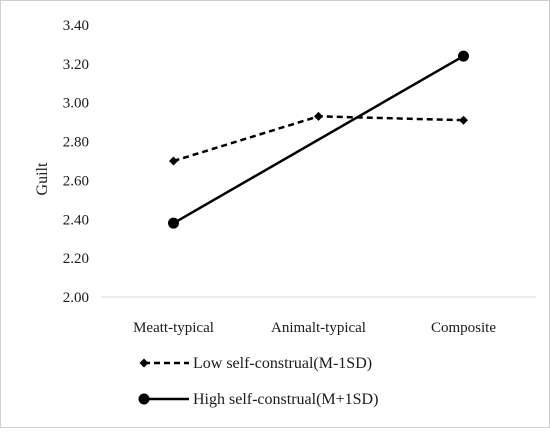  Describe the element at coordinates (76, 181) in the screenshot. I see `y-tick-label: 2.60` at that location.